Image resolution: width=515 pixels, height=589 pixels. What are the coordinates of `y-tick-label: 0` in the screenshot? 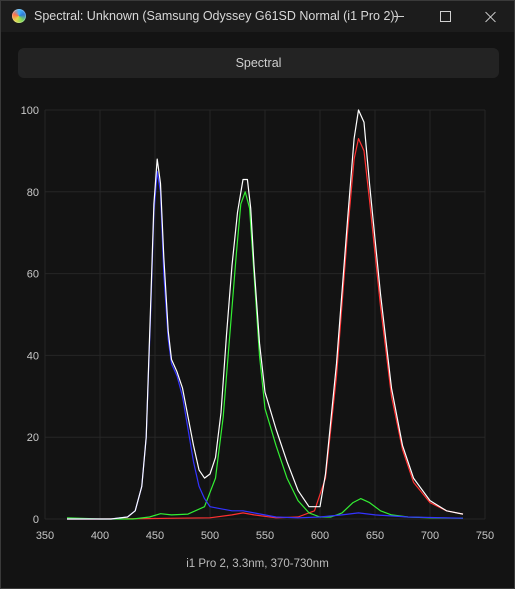 It's located at (36, 520).